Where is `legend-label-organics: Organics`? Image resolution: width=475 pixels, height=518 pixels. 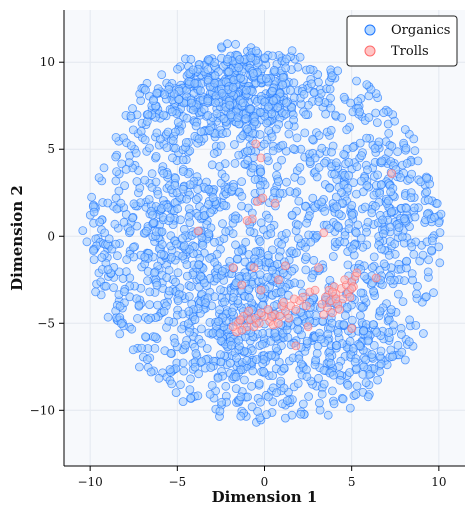
legend-label-organics: Organics is located at coordinates (420, 30).